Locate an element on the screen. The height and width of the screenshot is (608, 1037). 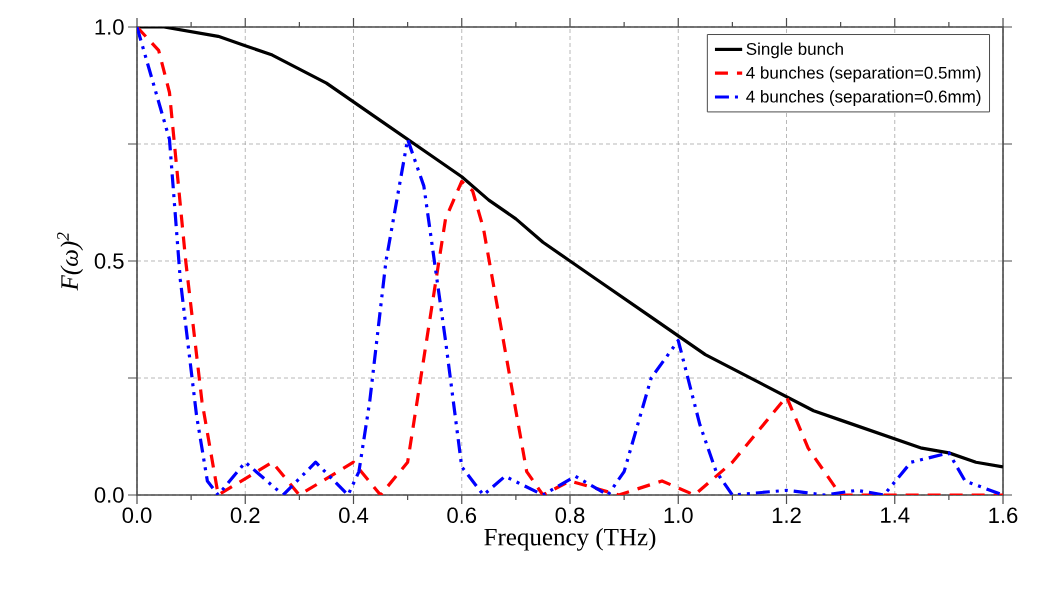
x-tick-label: 0.2 is located at coordinates (245, 515).